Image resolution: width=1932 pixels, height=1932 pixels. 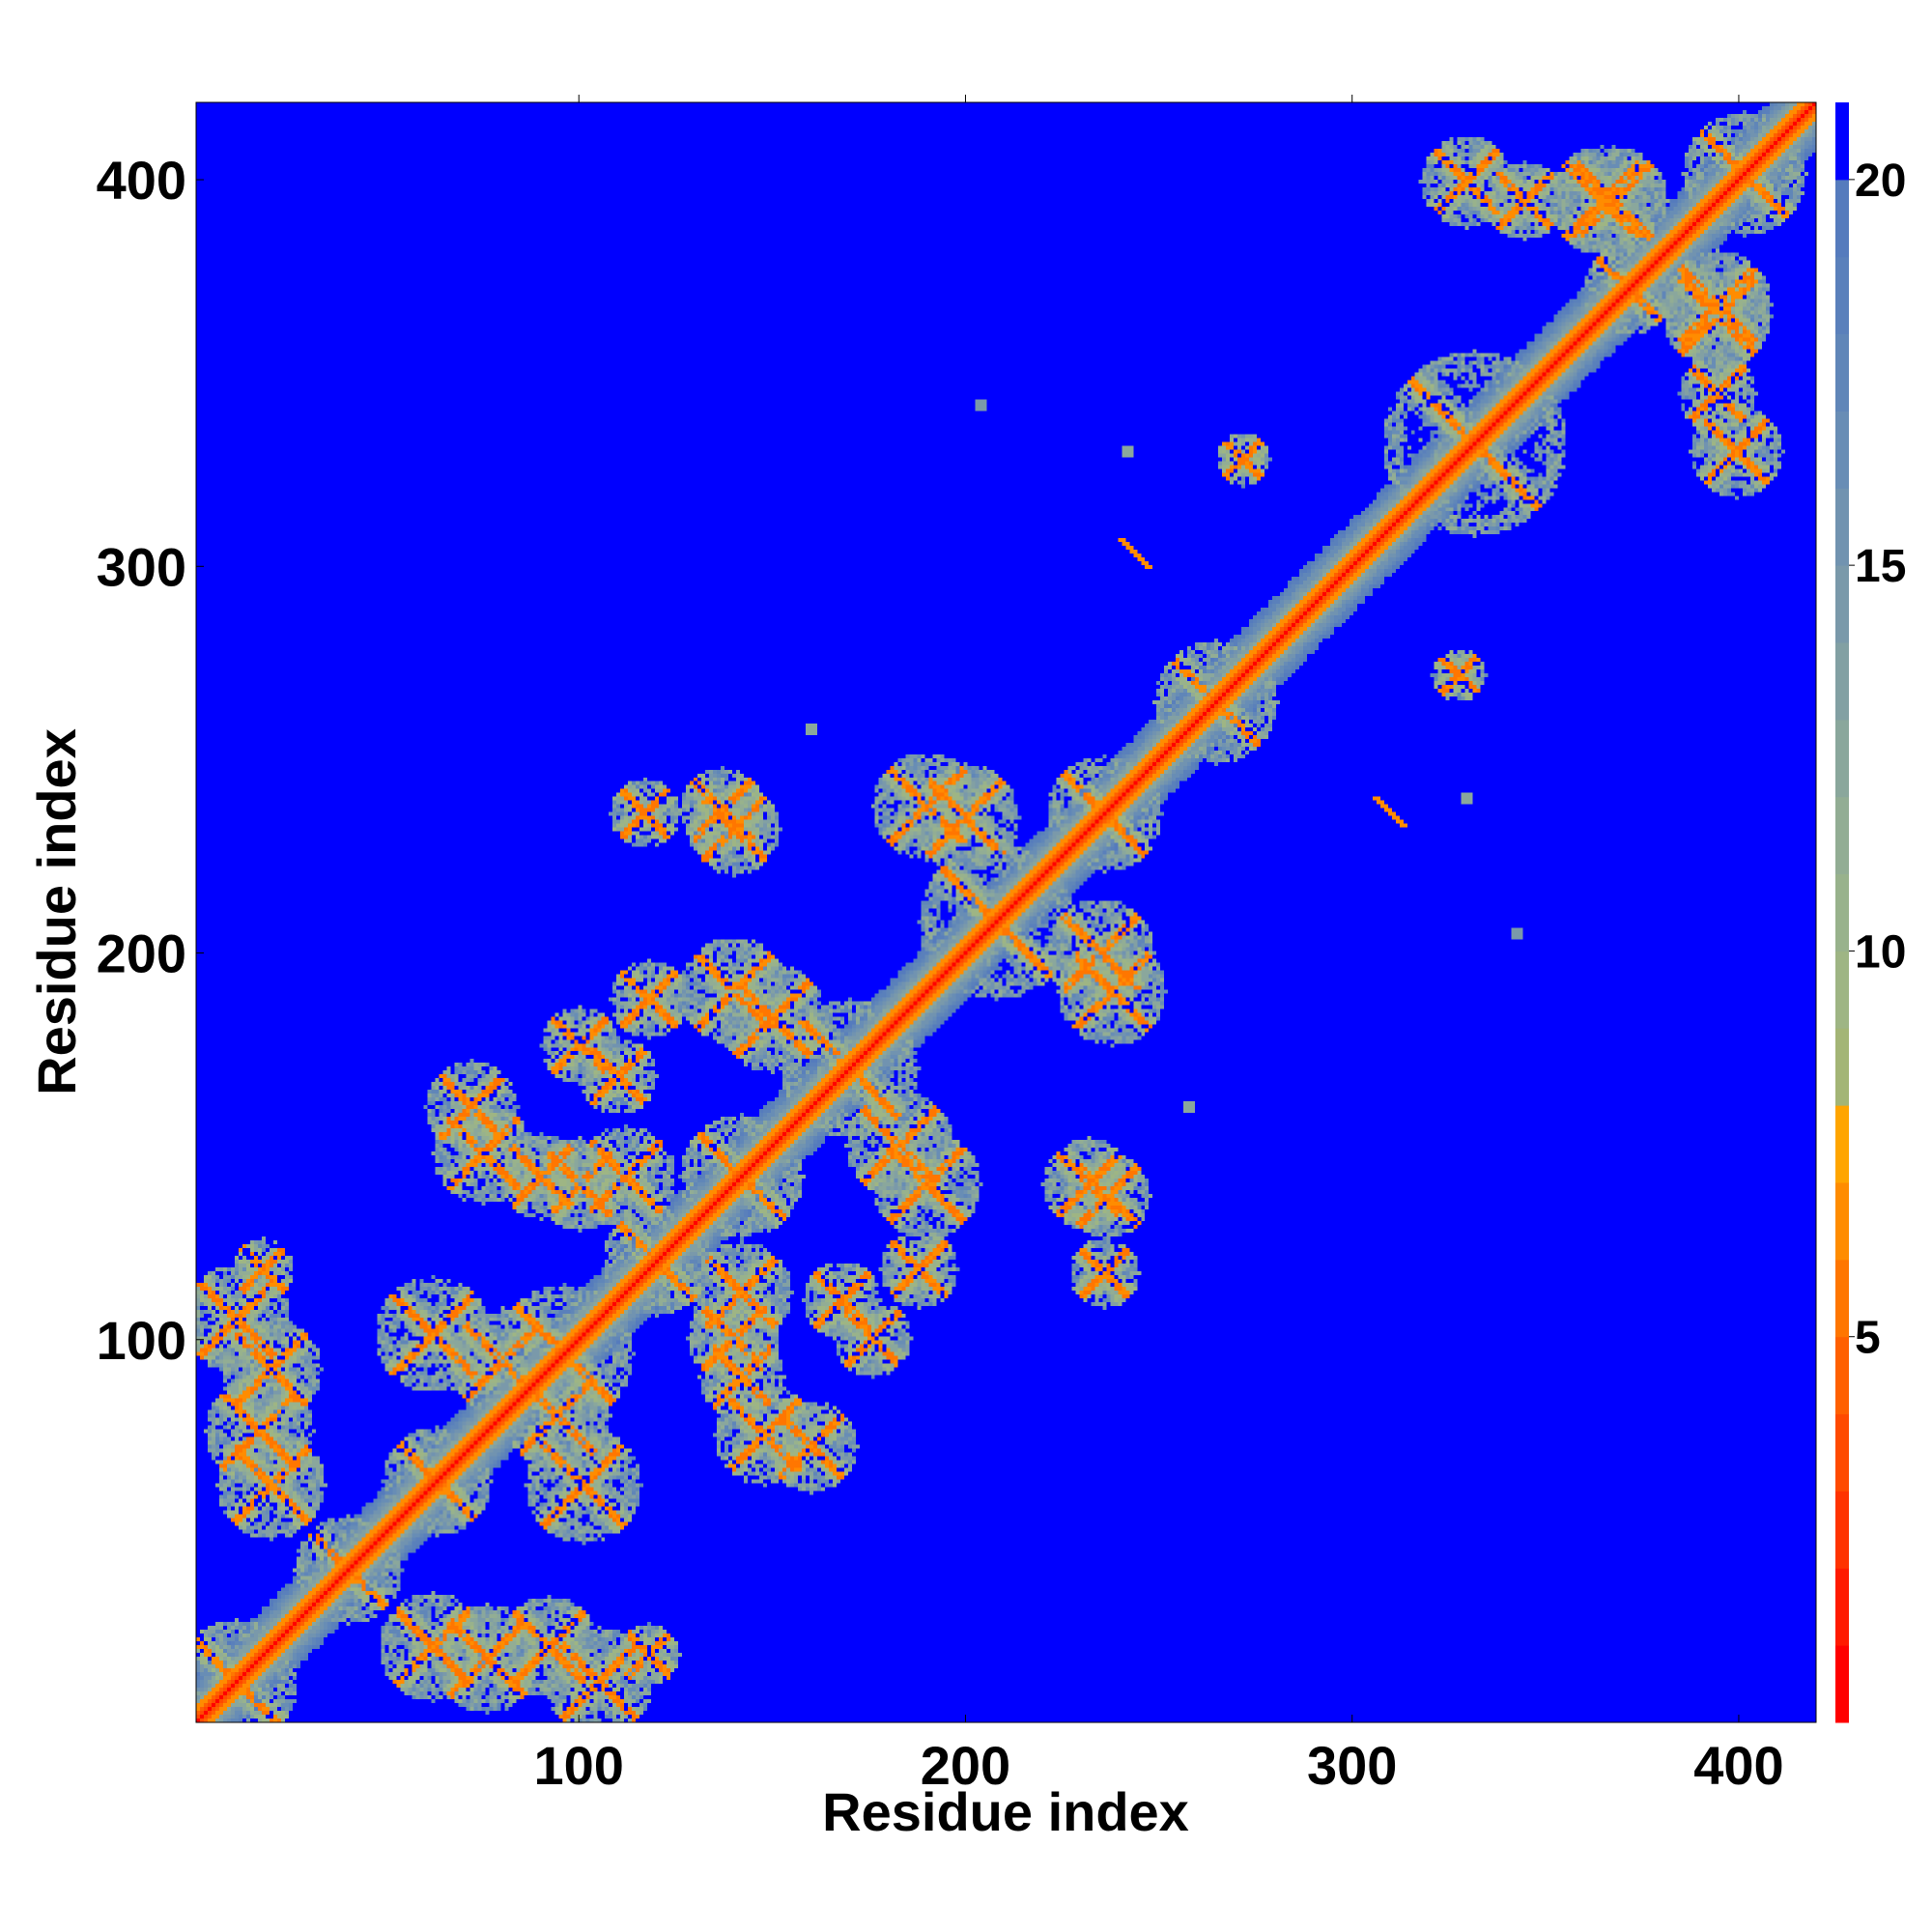 What do you see at coordinates (141, 566) in the screenshot?
I see `y-tick-label: 300` at bounding box center [141, 566].